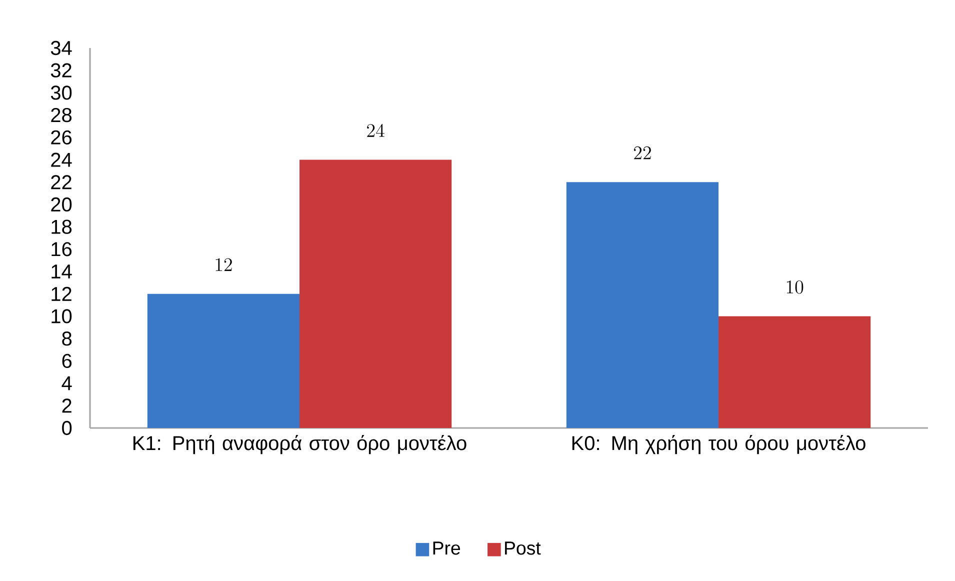 The image size is (955, 581). Describe the element at coordinates (62, 316) in the screenshot. I see `y-tick-label: 10` at that location.